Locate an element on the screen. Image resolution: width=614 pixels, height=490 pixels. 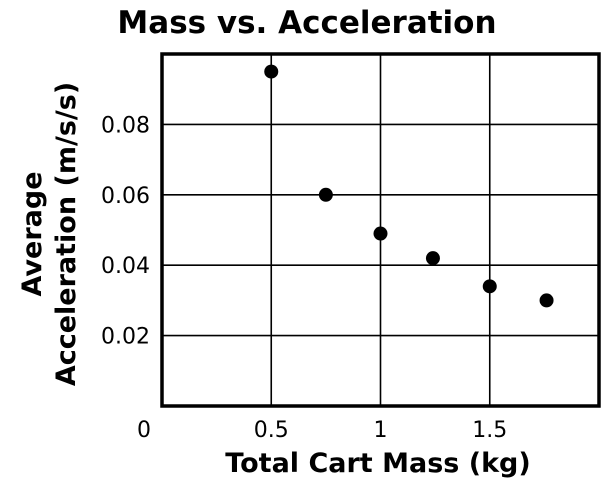
x-tick-label: 1.5 is located at coordinates (489, 430).